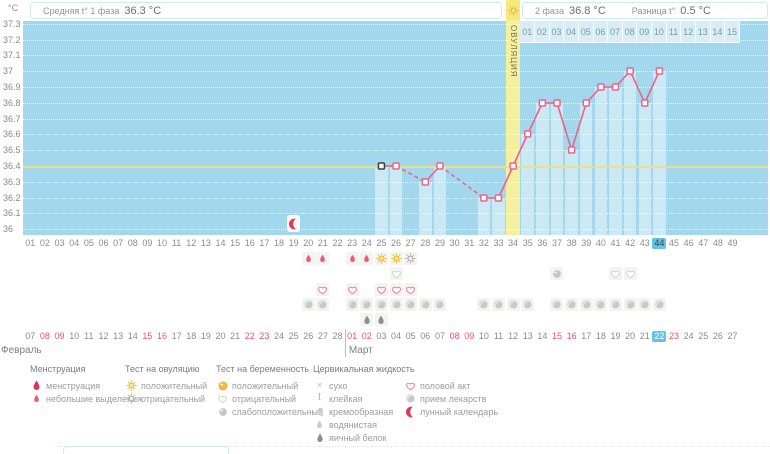 This screenshot has height=454, width=770. What do you see at coordinates (615, 273) in the screenshot?
I see `icon-cell-pregnancy-negative` at bounding box center [615, 273].